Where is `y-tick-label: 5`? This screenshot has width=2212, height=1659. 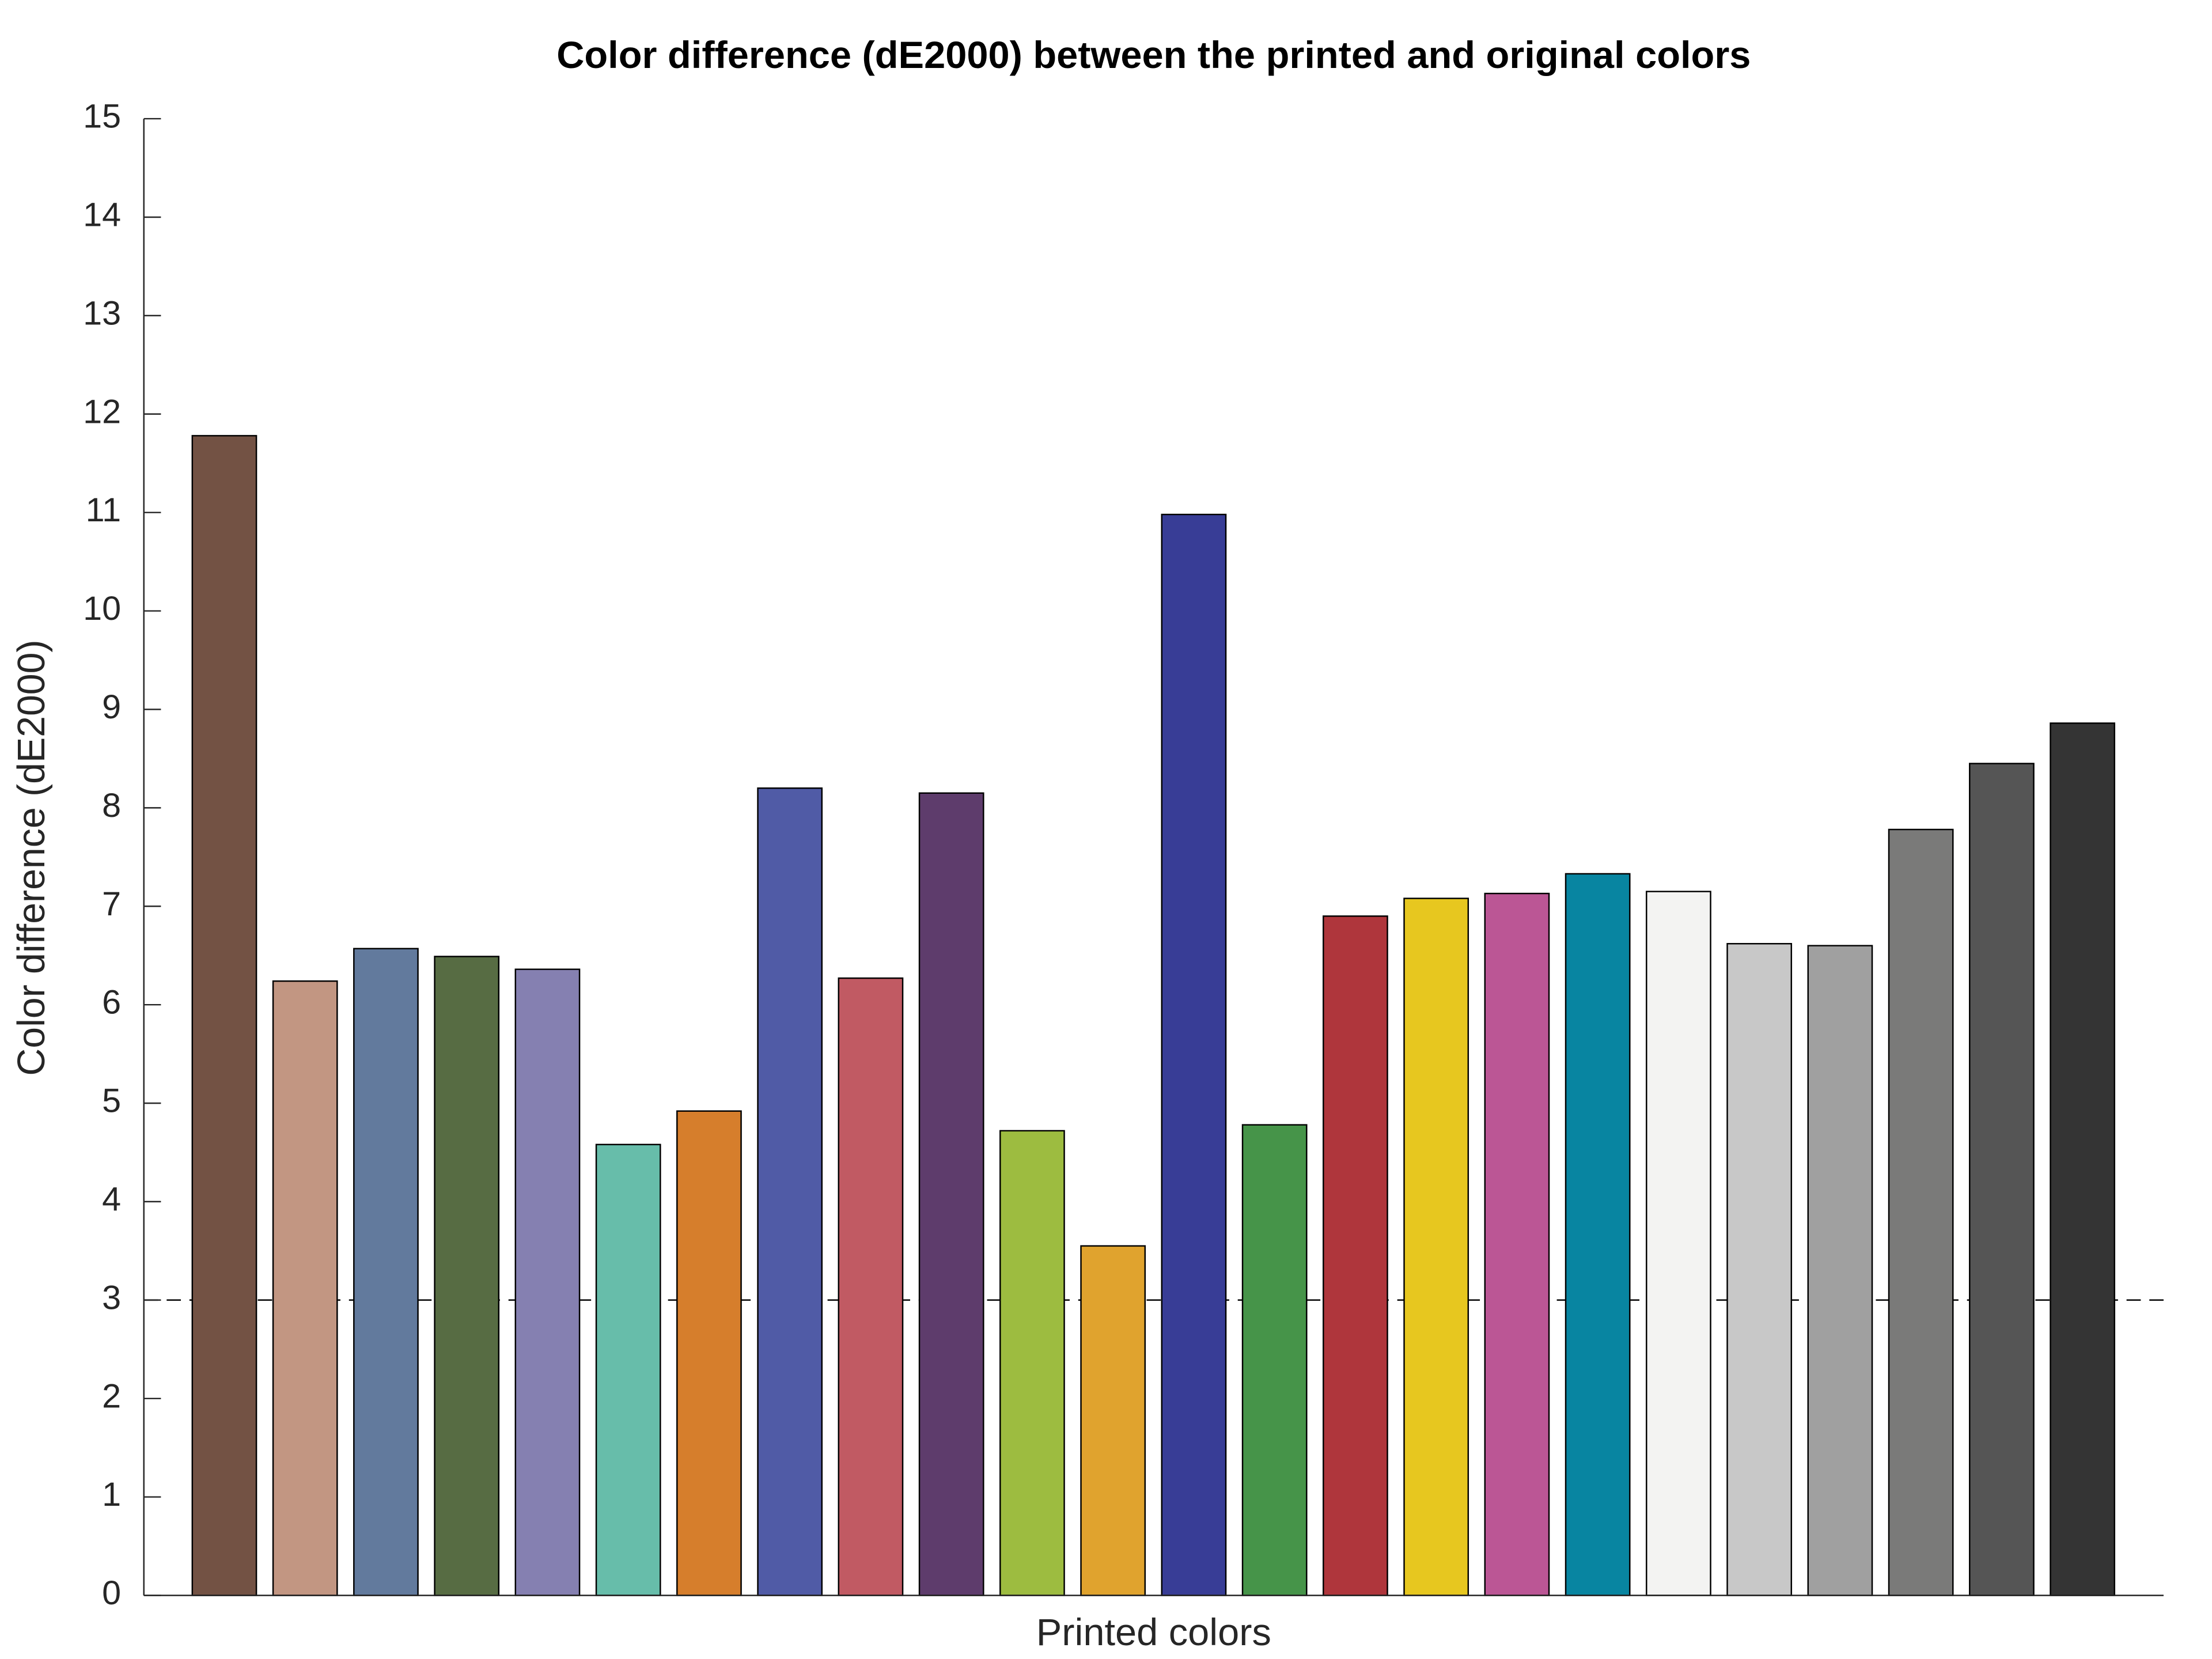
y-tick-label: 5 is located at coordinates (111, 1100).